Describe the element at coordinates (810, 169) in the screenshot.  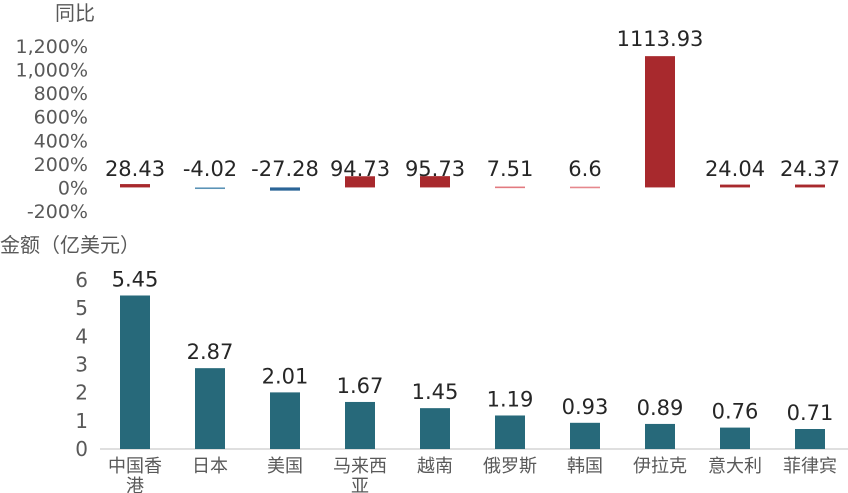
I see `yoy-data-label: 24.37` at that location.